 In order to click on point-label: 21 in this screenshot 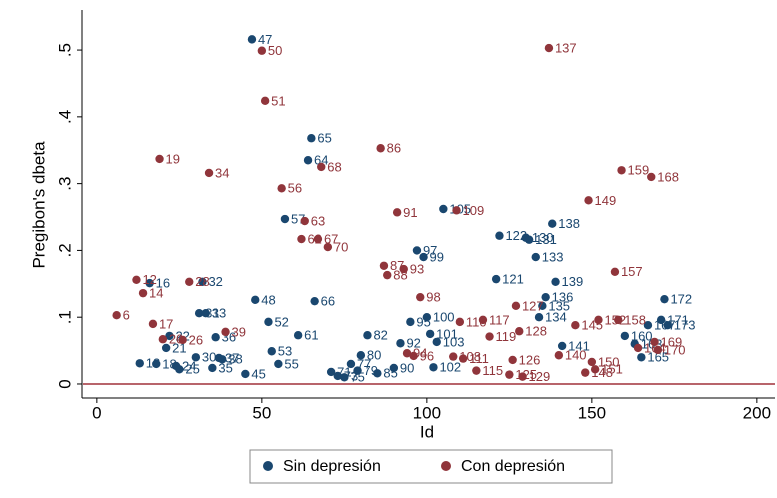, I will do `click(179, 347)`.